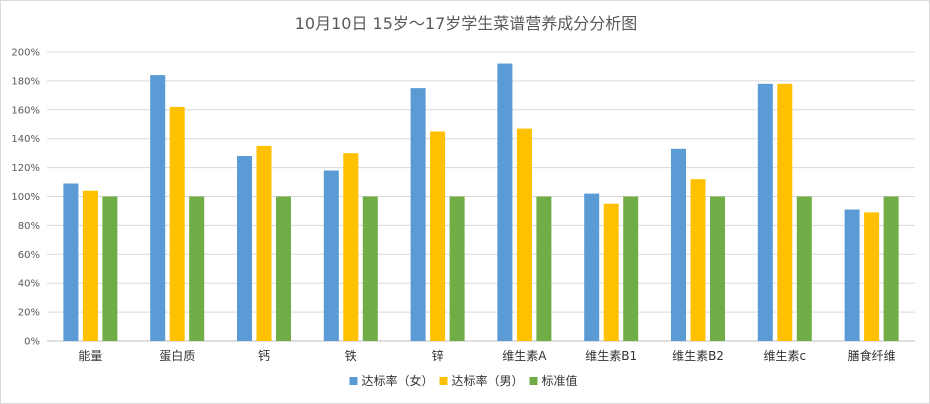 This screenshot has width=930, height=404. I want to click on x-tick-label: 维生素c, so click(784, 356).